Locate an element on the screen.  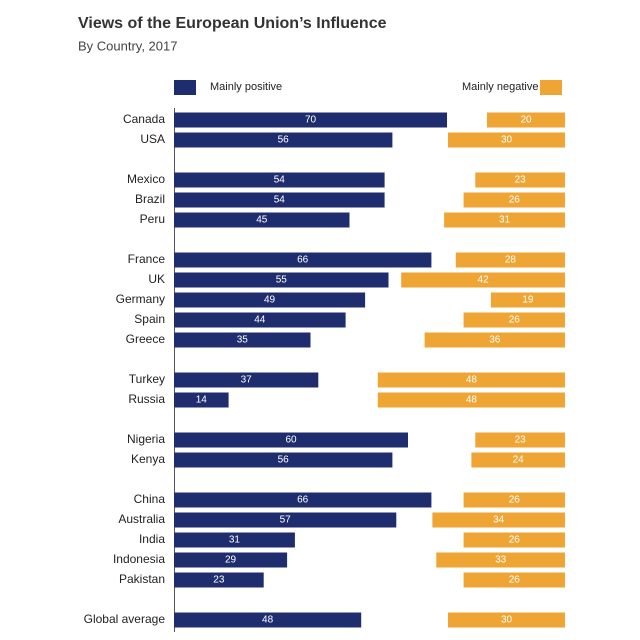
category-label: Australia is located at coordinates (141, 519).